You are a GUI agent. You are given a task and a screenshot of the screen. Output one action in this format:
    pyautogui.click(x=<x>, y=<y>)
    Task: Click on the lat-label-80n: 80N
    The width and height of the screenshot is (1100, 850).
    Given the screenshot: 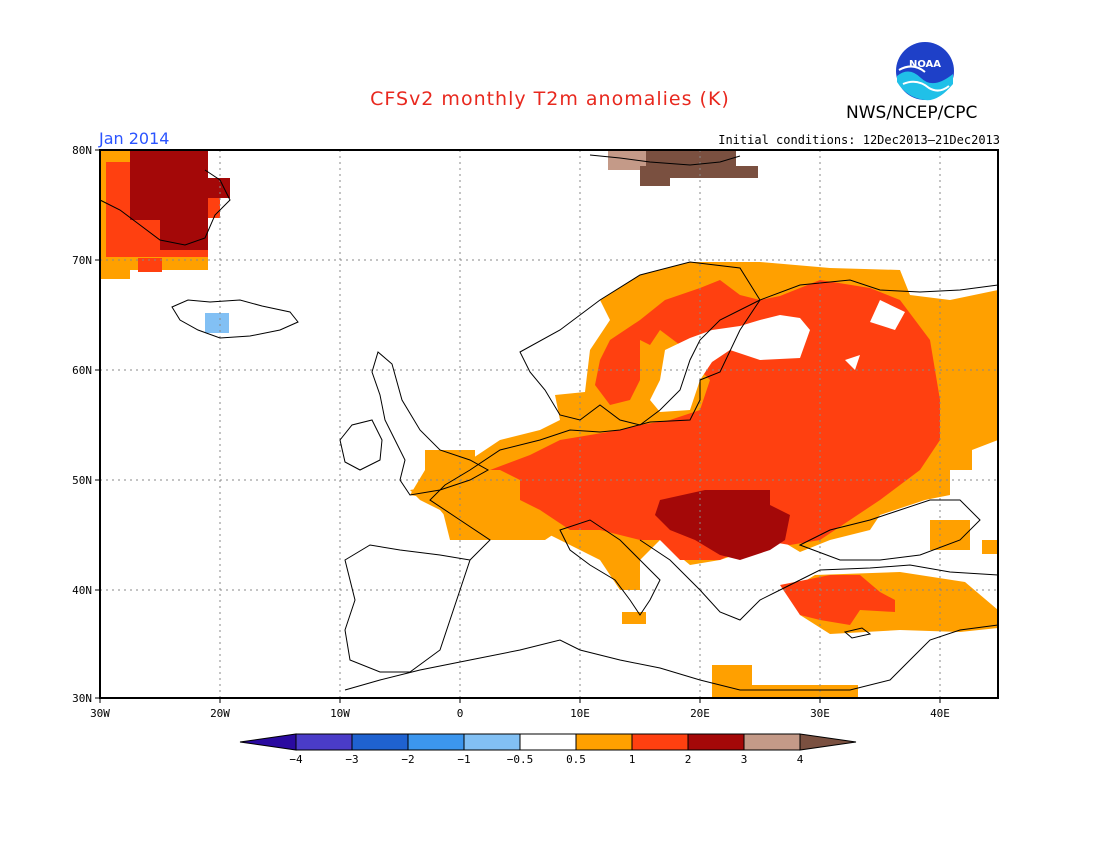 What is the action you would take?
    pyautogui.click(x=82, y=150)
    